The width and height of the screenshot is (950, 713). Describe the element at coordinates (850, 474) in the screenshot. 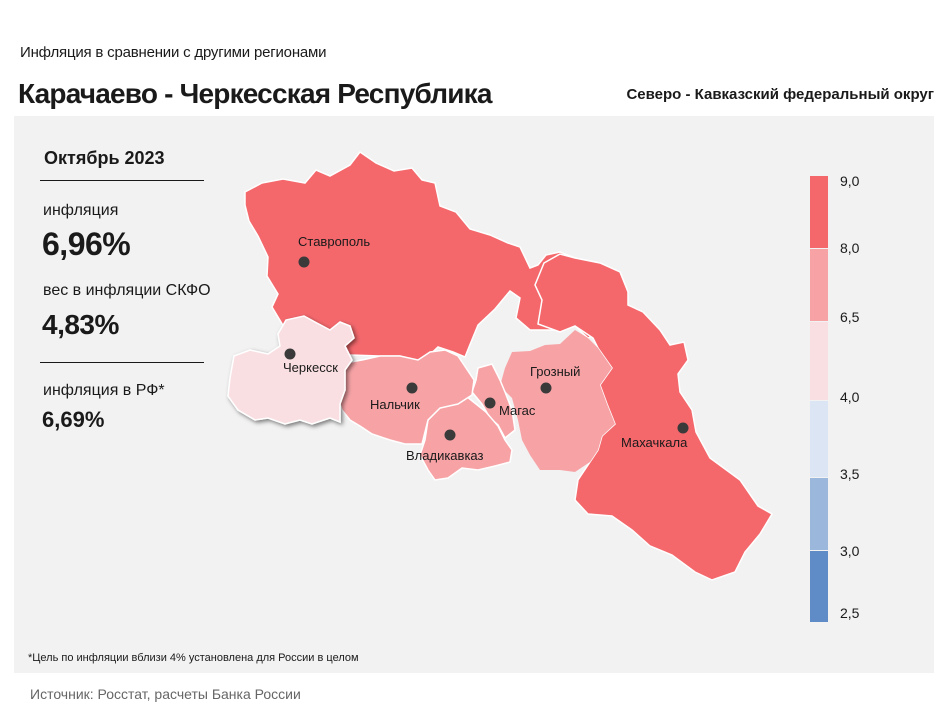

I see `legend-tick: 3,5` at that location.